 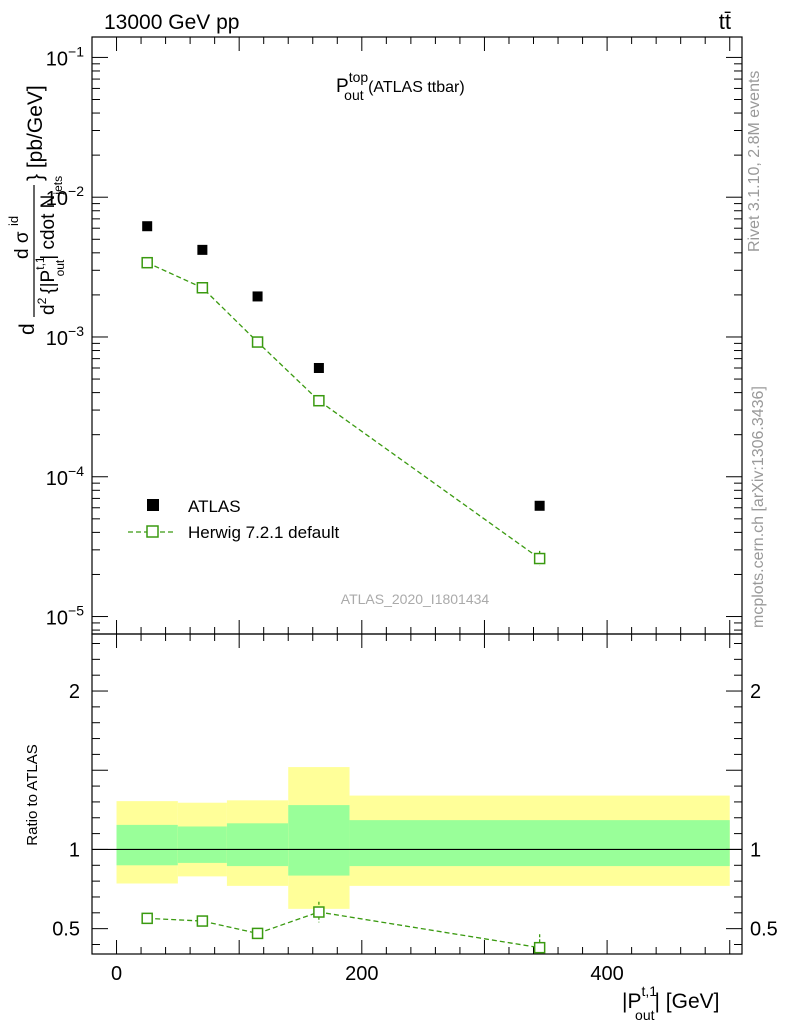 What do you see at coordinates (758, 507) in the screenshot?
I see `mcplots-label: mcplots.cern.ch [arXiv:1306.3436]` at bounding box center [758, 507].